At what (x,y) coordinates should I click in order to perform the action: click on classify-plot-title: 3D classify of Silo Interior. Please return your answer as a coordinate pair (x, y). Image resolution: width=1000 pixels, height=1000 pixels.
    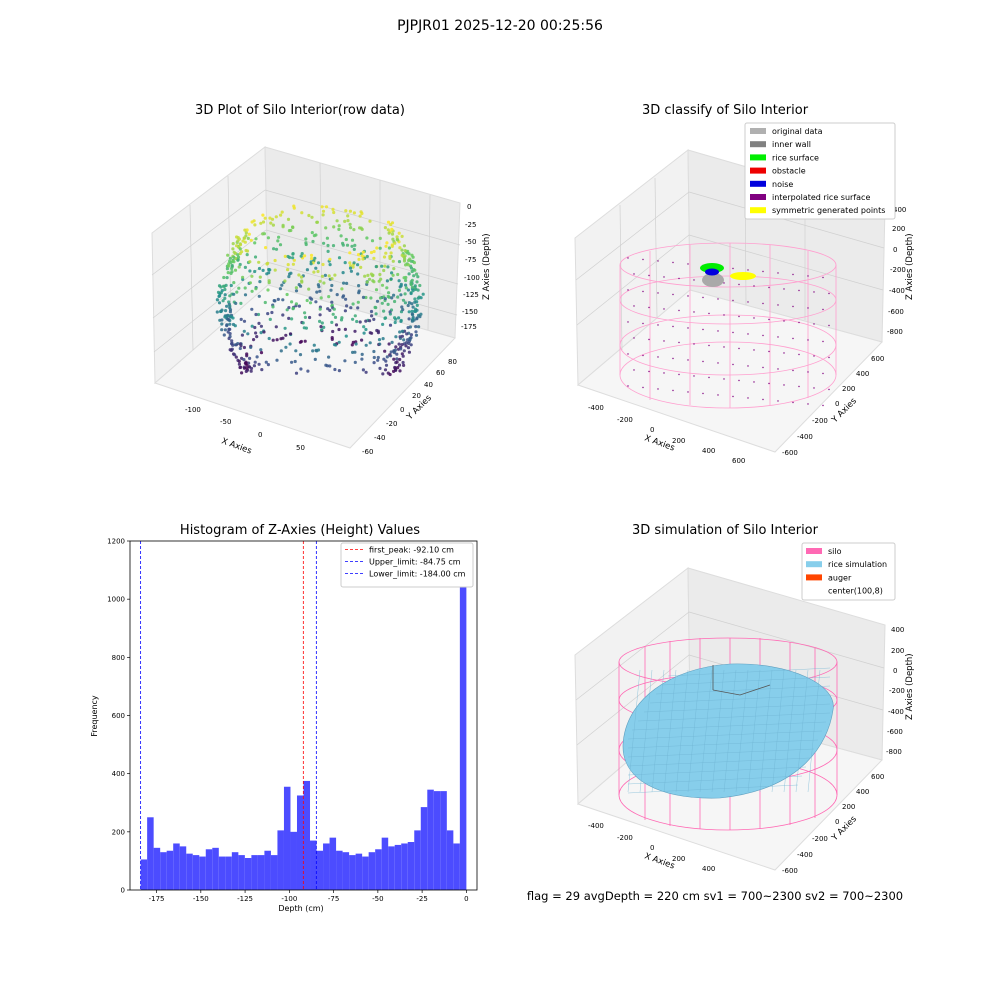
    Looking at the image, I should click on (725, 110).